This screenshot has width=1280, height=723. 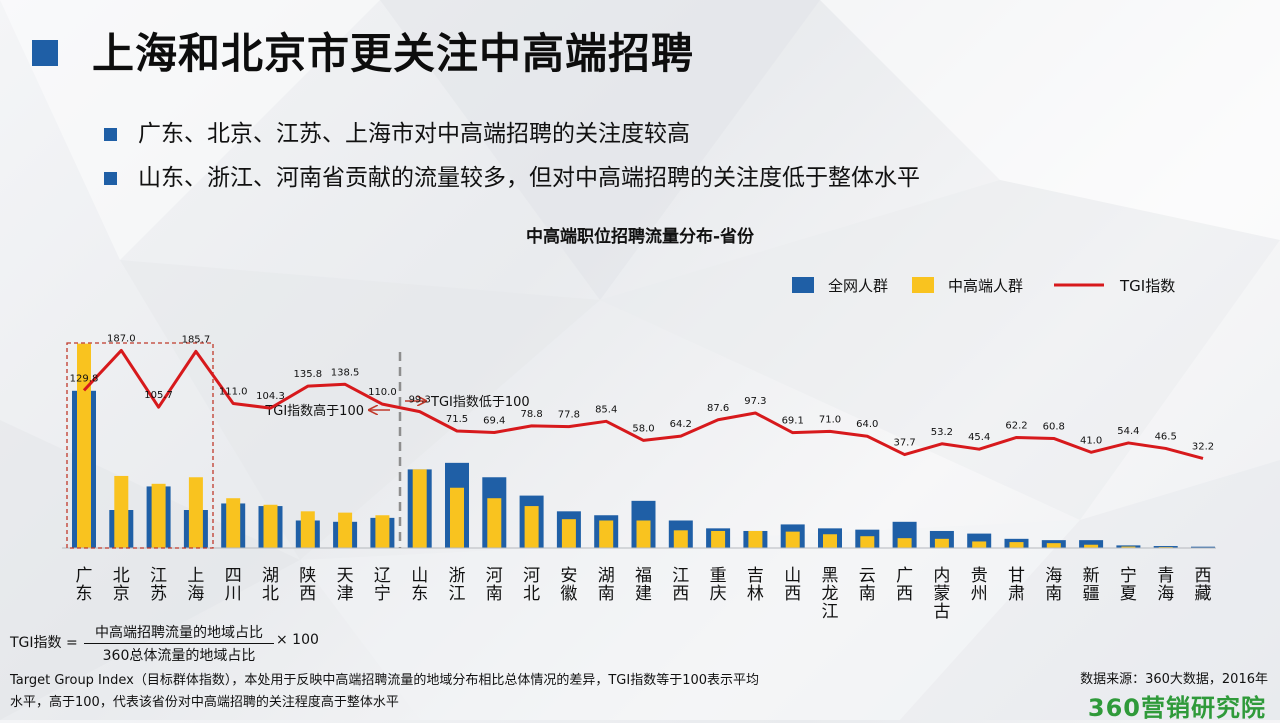 I want to click on tgi-data-label: 138.5, so click(x=345, y=372).